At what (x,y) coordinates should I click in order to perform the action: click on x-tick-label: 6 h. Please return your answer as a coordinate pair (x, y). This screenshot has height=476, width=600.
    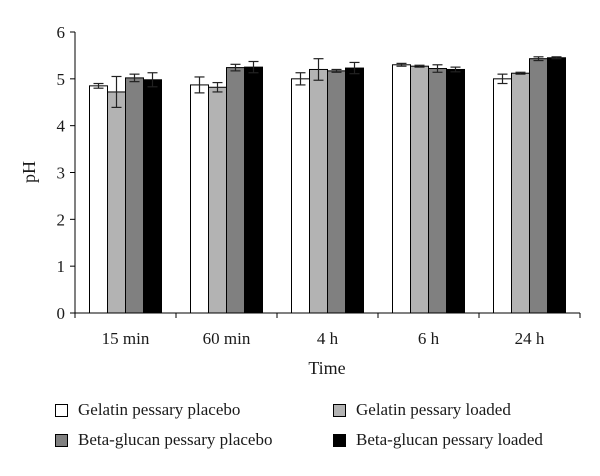
    Looking at the image, I should click on (429, 338).